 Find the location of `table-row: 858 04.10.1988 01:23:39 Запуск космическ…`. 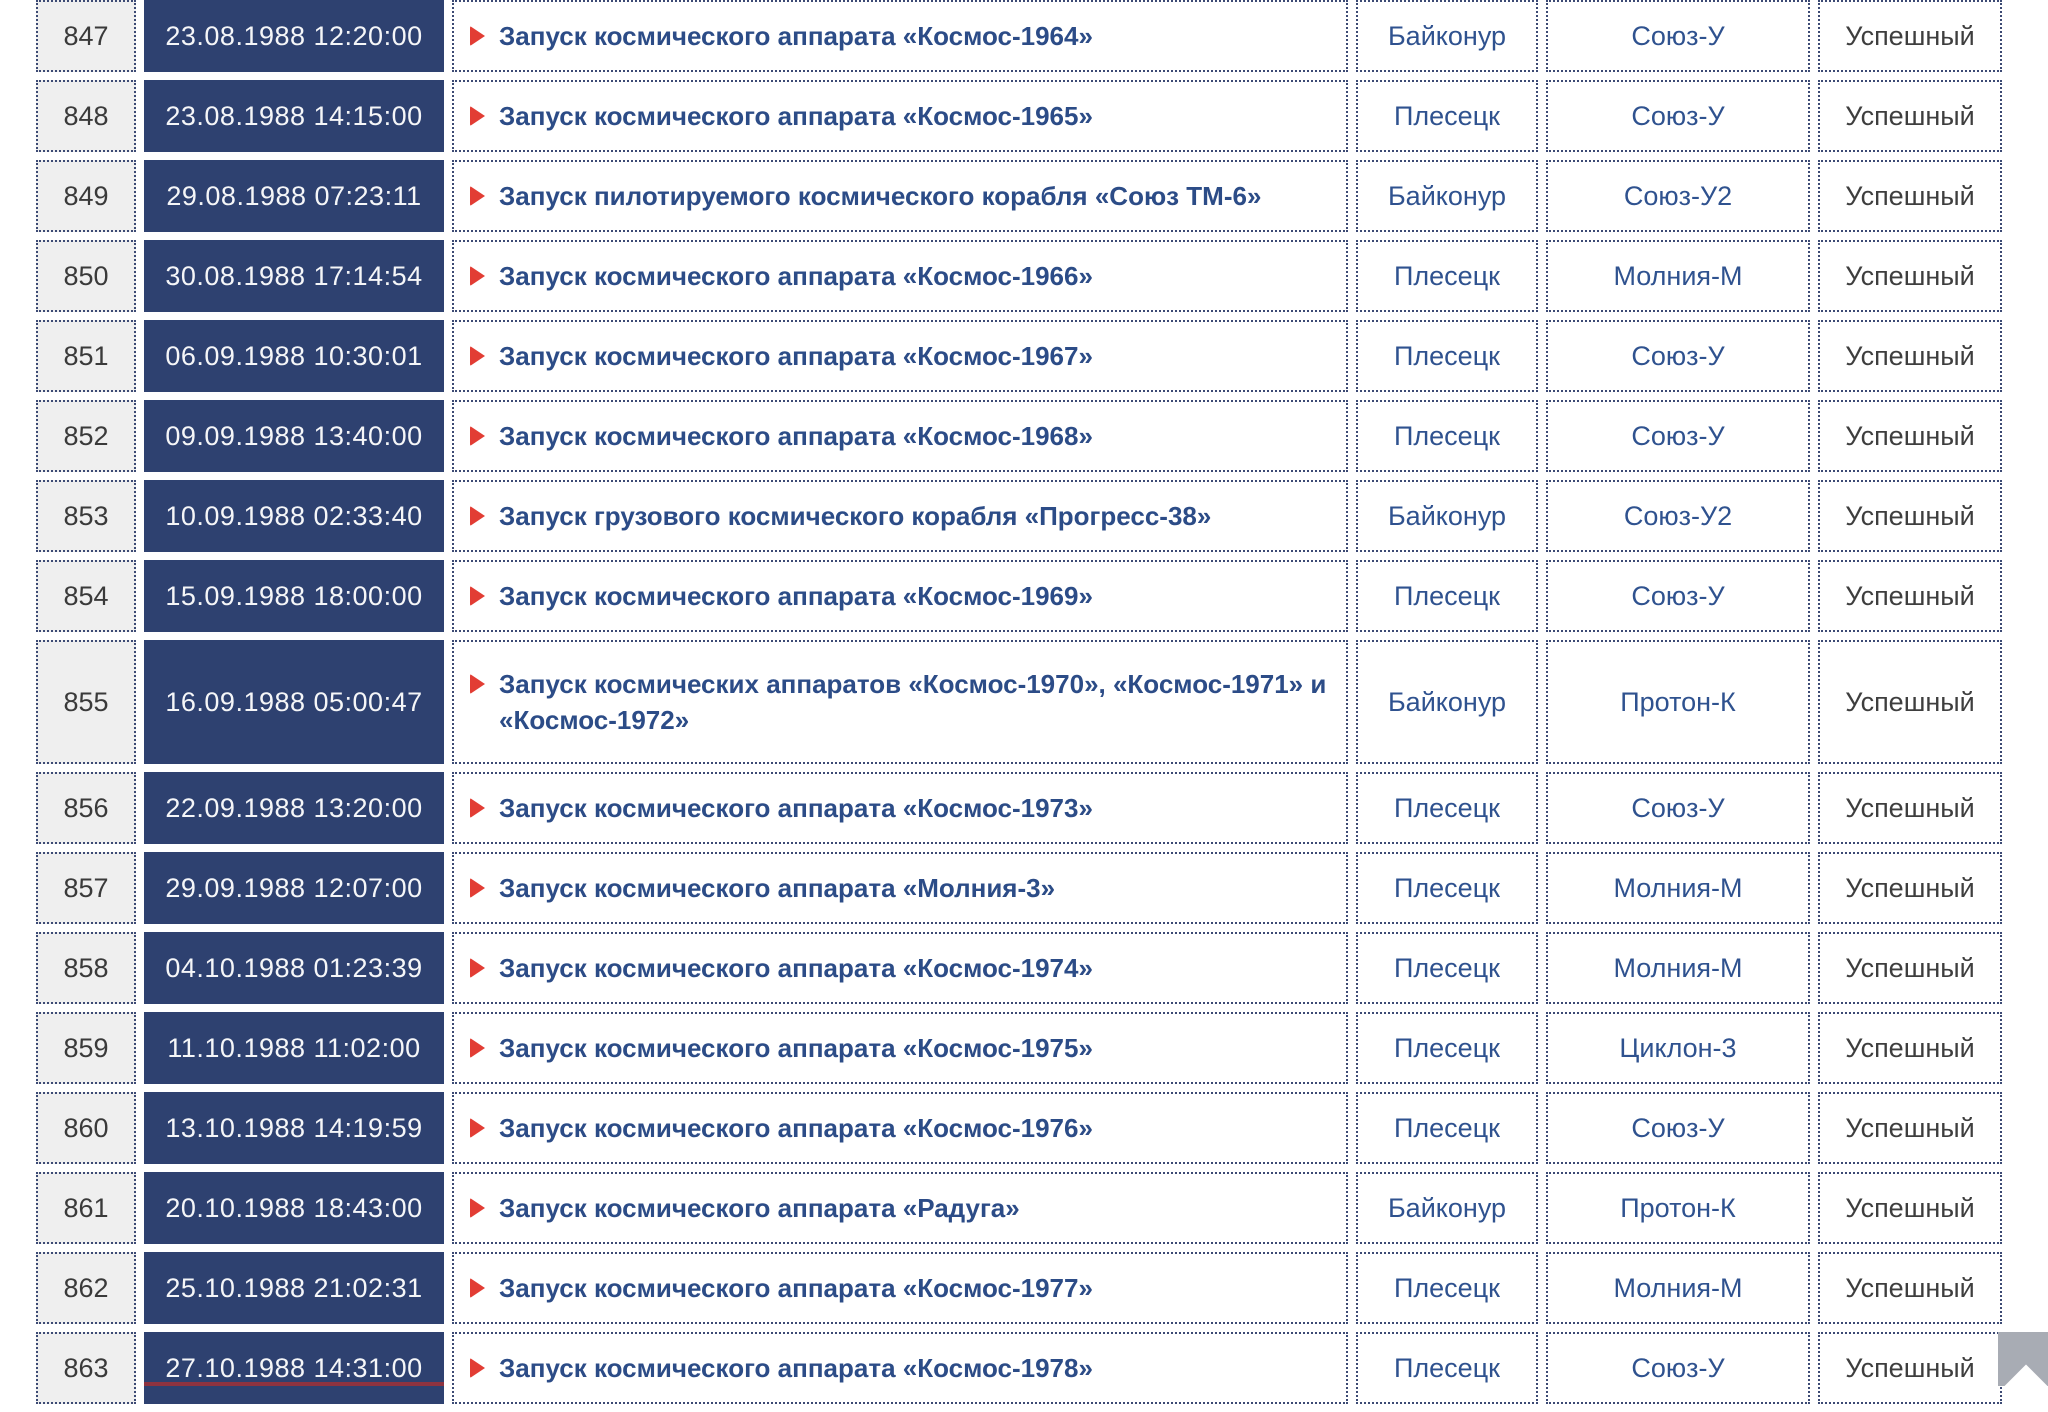

table-row: 858 04.10.1988 01:23:39 Запуск космическ… is located at coordinates (1024, 968).